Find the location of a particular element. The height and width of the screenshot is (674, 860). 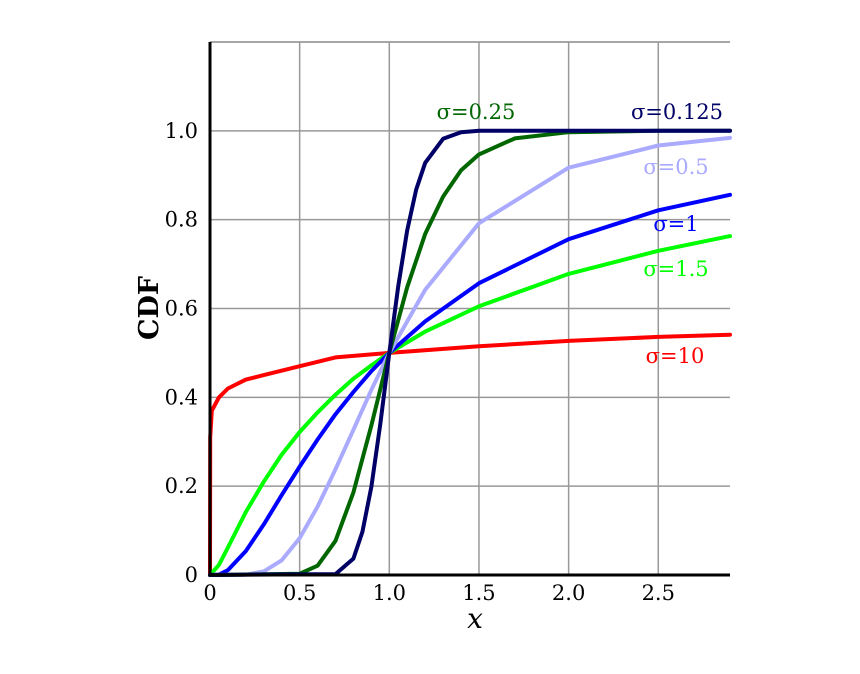

x-tick-label: 1.5 is located at coordinates (478, 593).